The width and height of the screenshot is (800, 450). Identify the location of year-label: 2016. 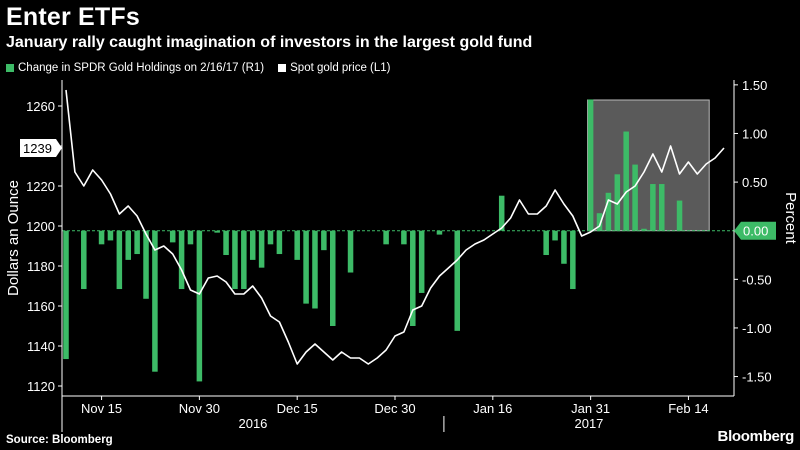
(252, 423).